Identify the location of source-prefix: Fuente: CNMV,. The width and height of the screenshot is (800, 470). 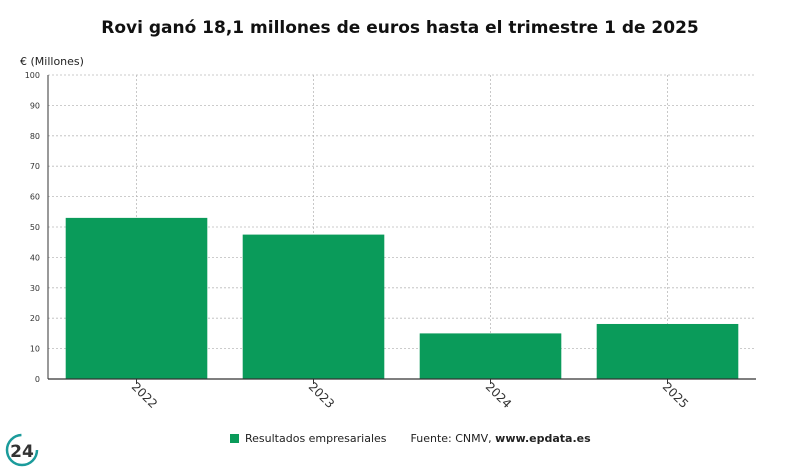
(453, 438).